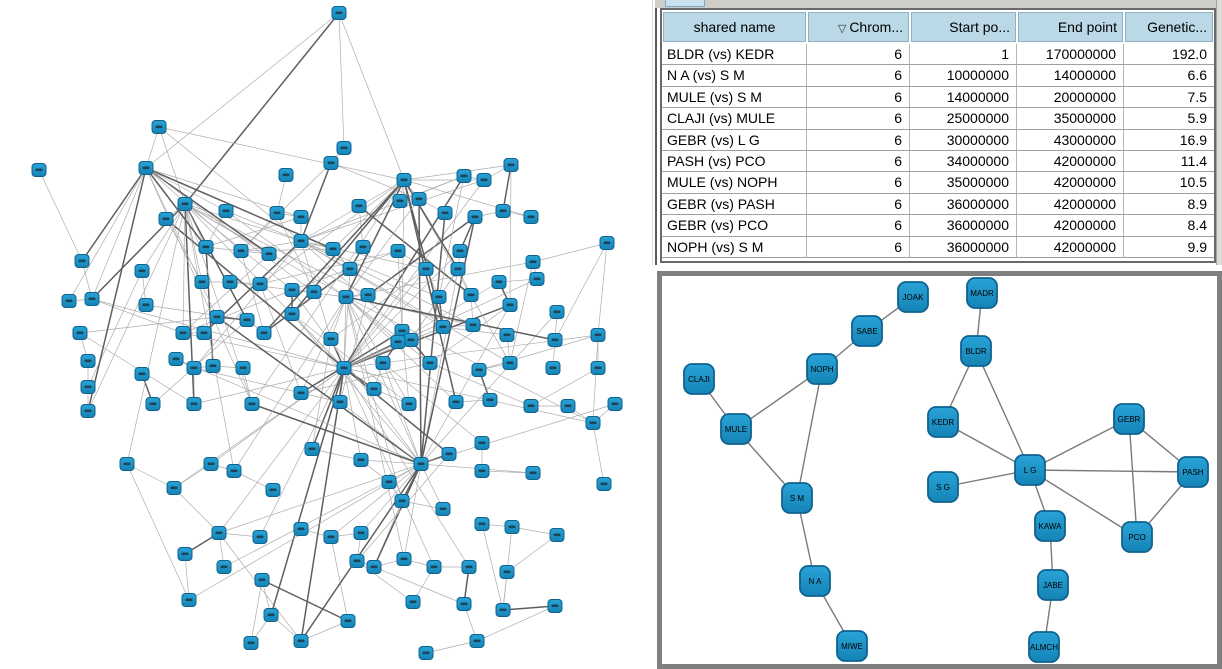  I want to click on subnetwork-node: CLAJI, so click(699, 379).